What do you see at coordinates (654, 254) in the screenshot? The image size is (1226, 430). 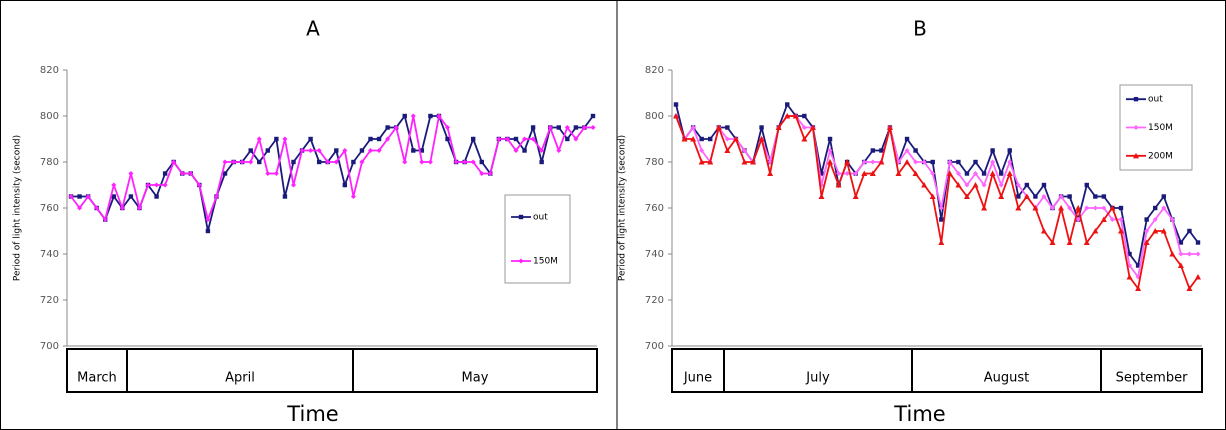 I see `y-tick-label: 740` at bounding box center [654, 254].